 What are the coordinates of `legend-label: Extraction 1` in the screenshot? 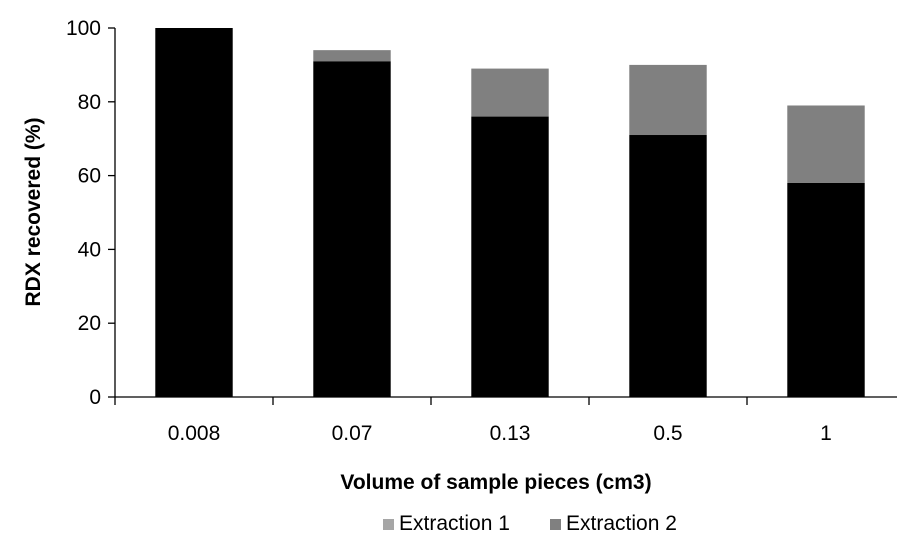 It's located at (454, 523).